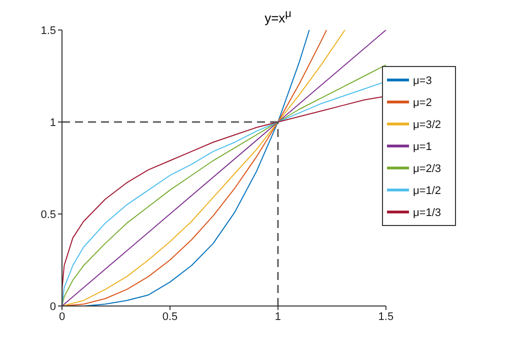  What do you see at coordinates (53, 306) in the screenshot?
I see `y-tick-label: 0` at bounding box center [53, 306].